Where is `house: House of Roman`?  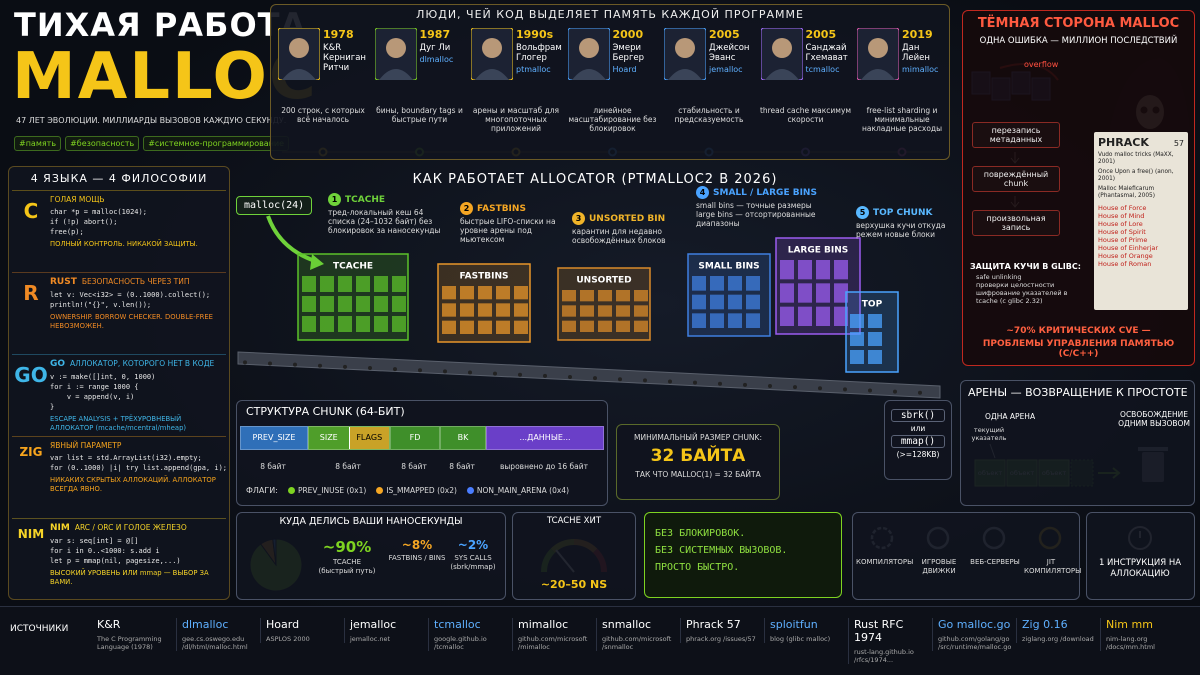 house: House of Roman is located at coordinates (1125, 264).